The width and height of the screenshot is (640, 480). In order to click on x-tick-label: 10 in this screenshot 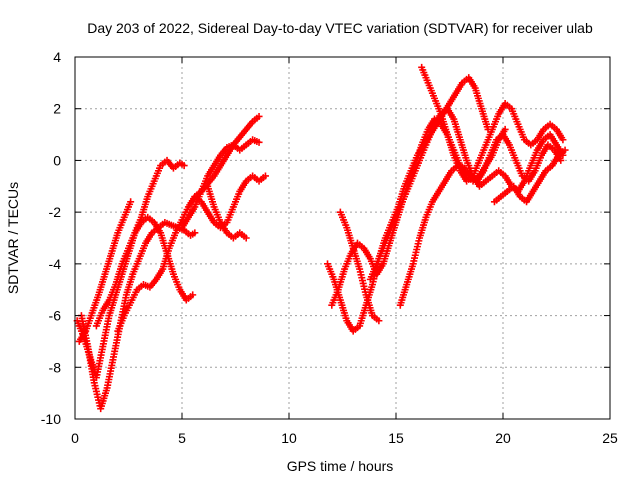, I will do `click(289, 438)`.